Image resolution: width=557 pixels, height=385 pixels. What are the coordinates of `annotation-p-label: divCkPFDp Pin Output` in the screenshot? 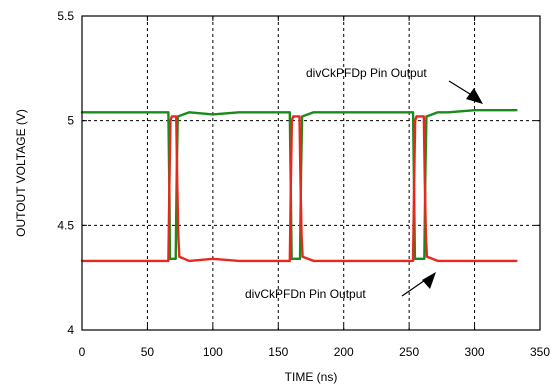 It's located at (366, 73).